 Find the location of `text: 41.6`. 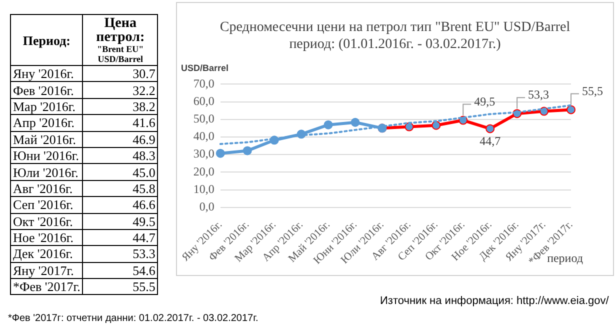

text: 41.6 is located at coordinates (144, 122).